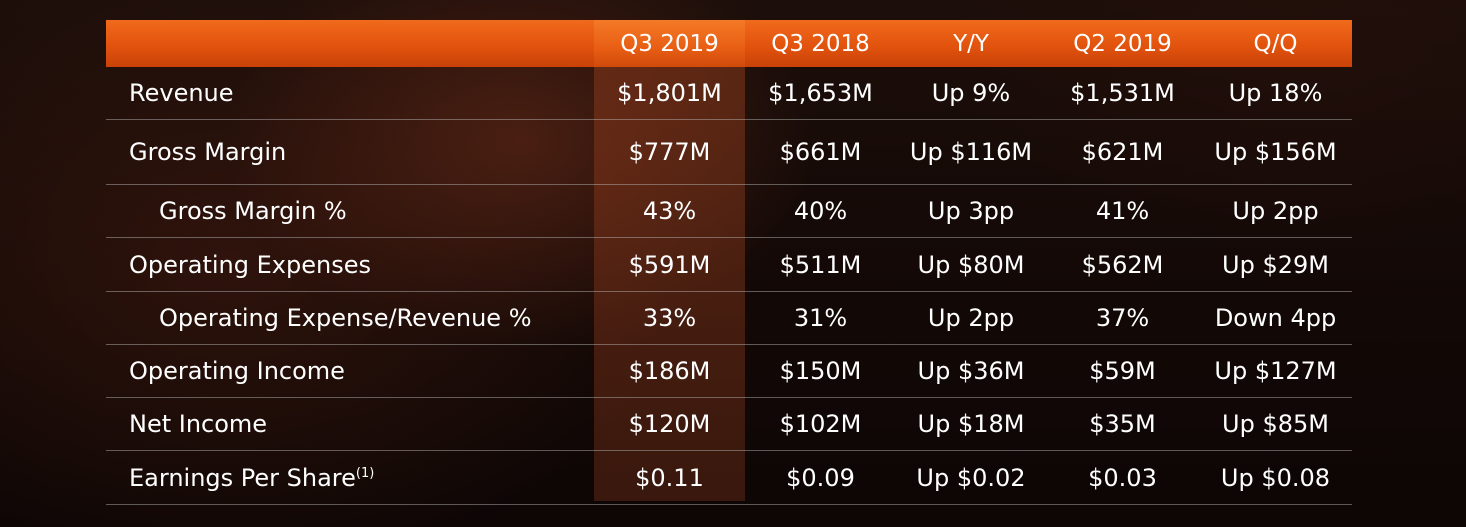  Describe the element at coordinates (1122, 211) in the screenshot. I see `cell-q2-2019: 41%` at that location.